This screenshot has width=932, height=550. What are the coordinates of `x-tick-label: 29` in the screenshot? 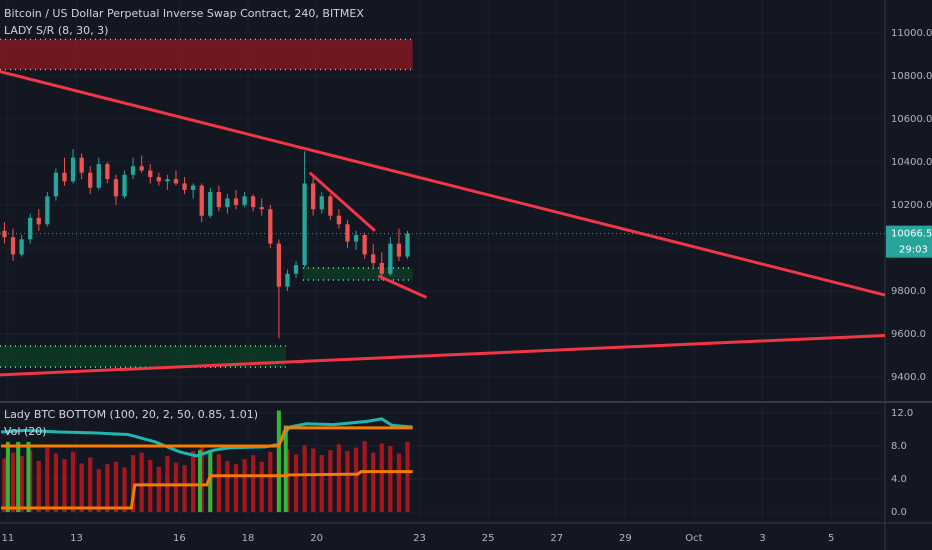 It's located at (625, 538).